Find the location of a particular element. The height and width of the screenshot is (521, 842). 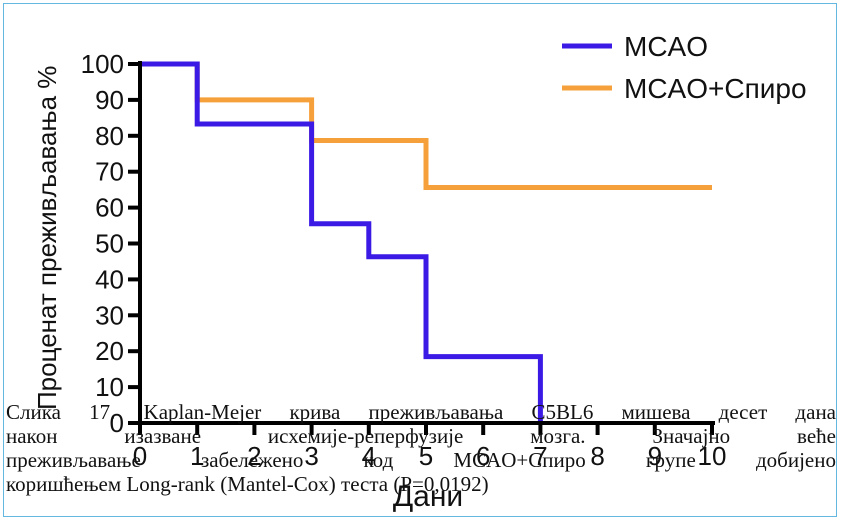

y-axis-title: Проценат преживљавања % is located at coordinates (47, 238).